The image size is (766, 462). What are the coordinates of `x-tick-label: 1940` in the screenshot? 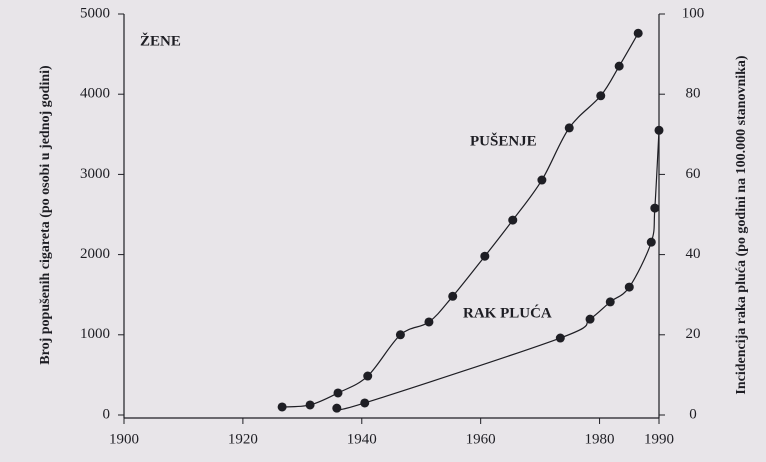 It's located at (362, 439).